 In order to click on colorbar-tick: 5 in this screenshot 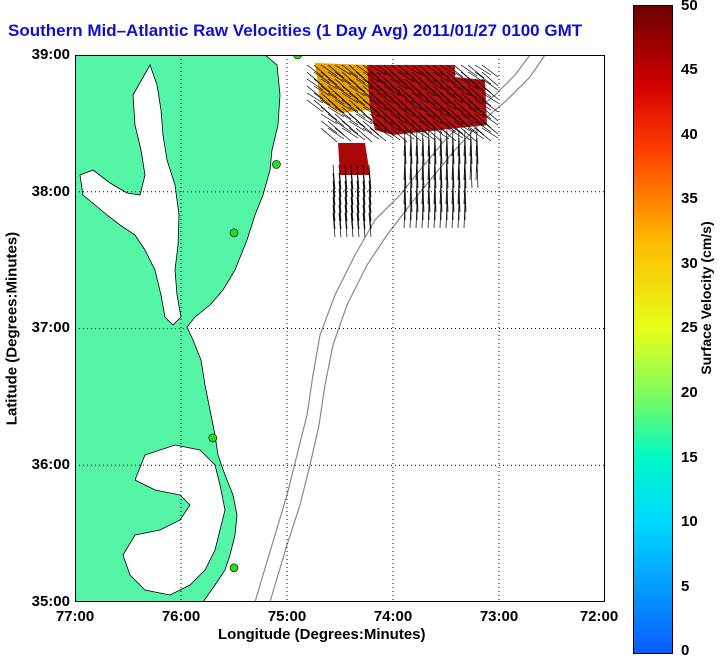, I will do `click(685, 586)`.